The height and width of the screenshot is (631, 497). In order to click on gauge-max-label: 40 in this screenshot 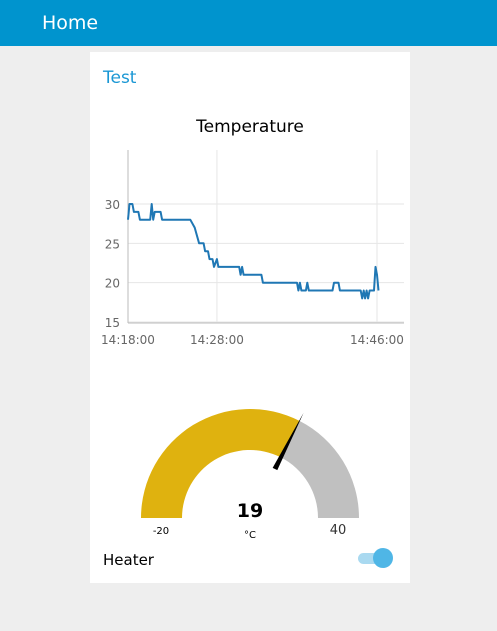, I will do `click(338, 530)`.